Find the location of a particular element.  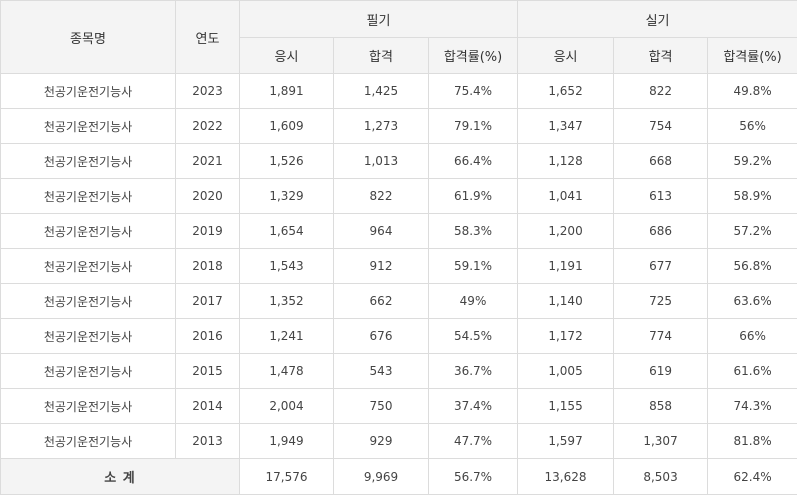

cell-practical-passed: 677 is located at coordinates (661, 266).